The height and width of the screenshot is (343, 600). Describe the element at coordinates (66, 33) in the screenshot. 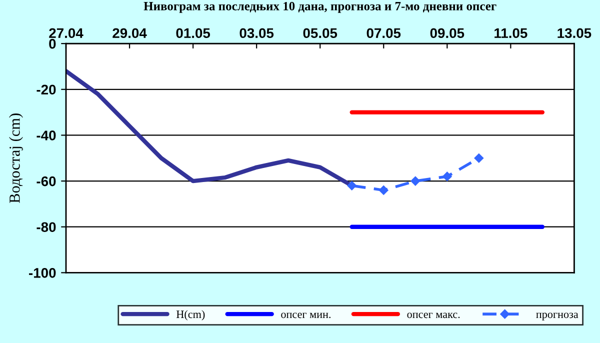

I see `x-tick-label: 27.04` at that location.